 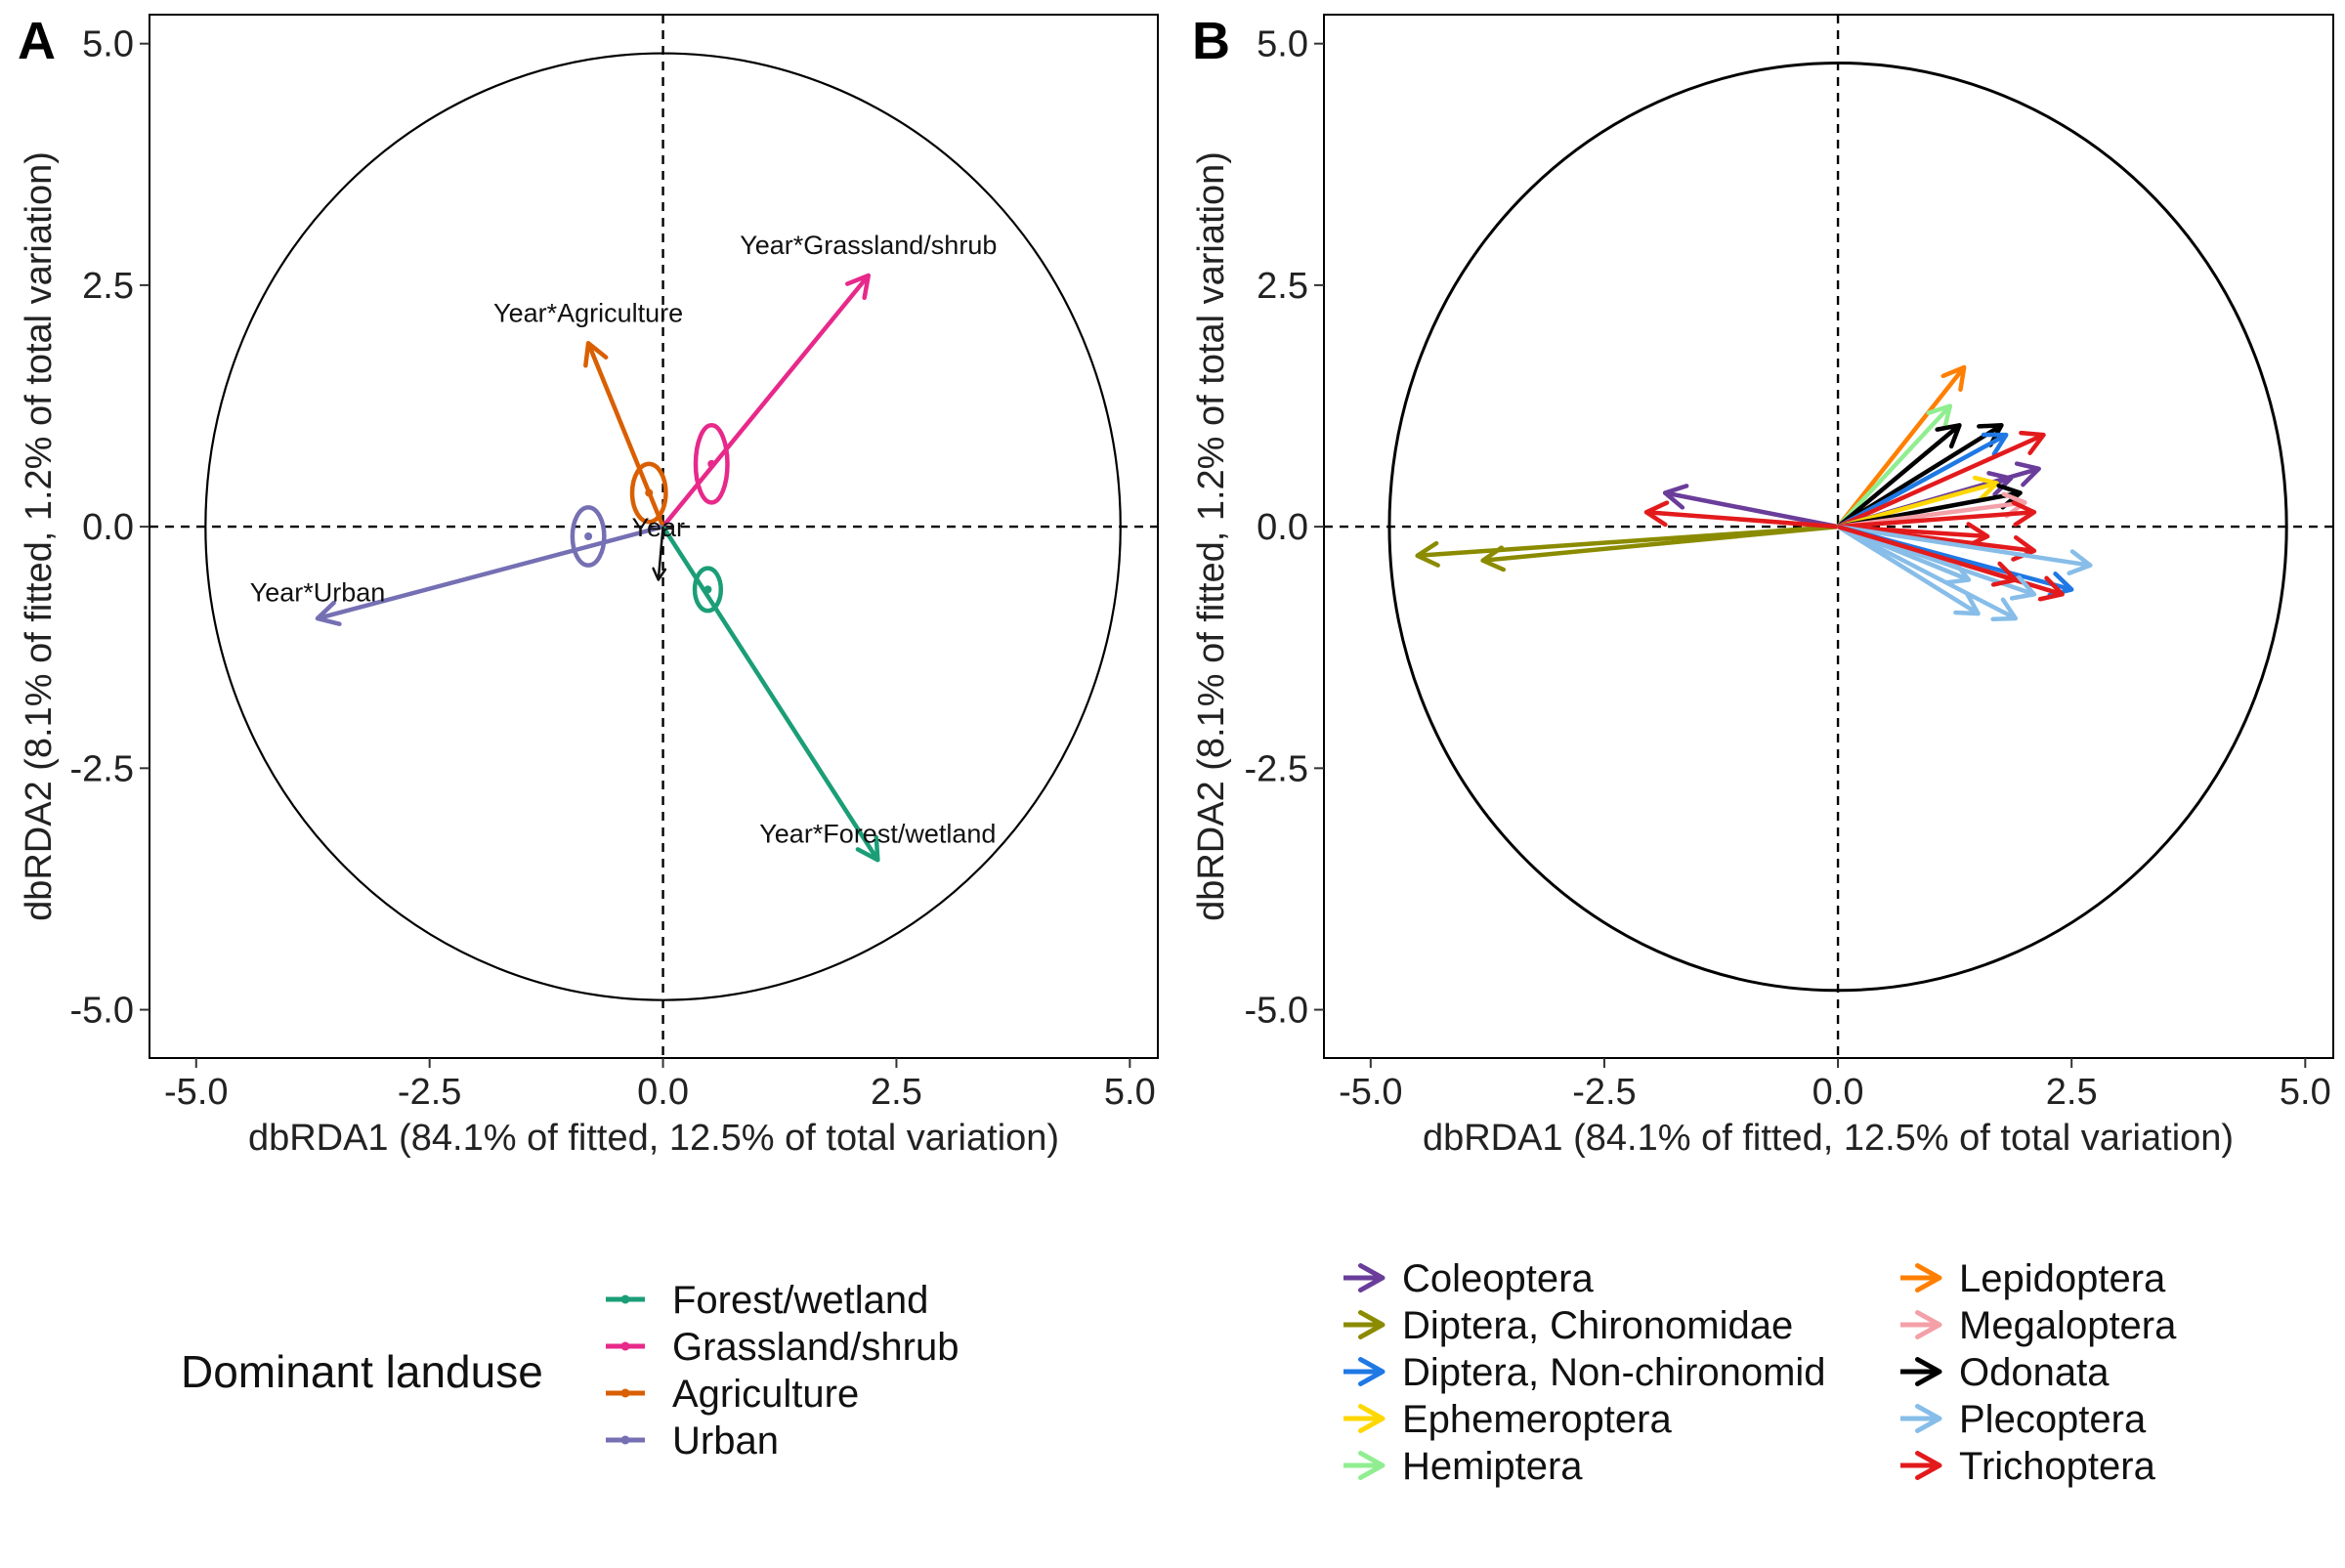 I want to click on vector-label: Year*Agriculture, so click(x=588, y=312).